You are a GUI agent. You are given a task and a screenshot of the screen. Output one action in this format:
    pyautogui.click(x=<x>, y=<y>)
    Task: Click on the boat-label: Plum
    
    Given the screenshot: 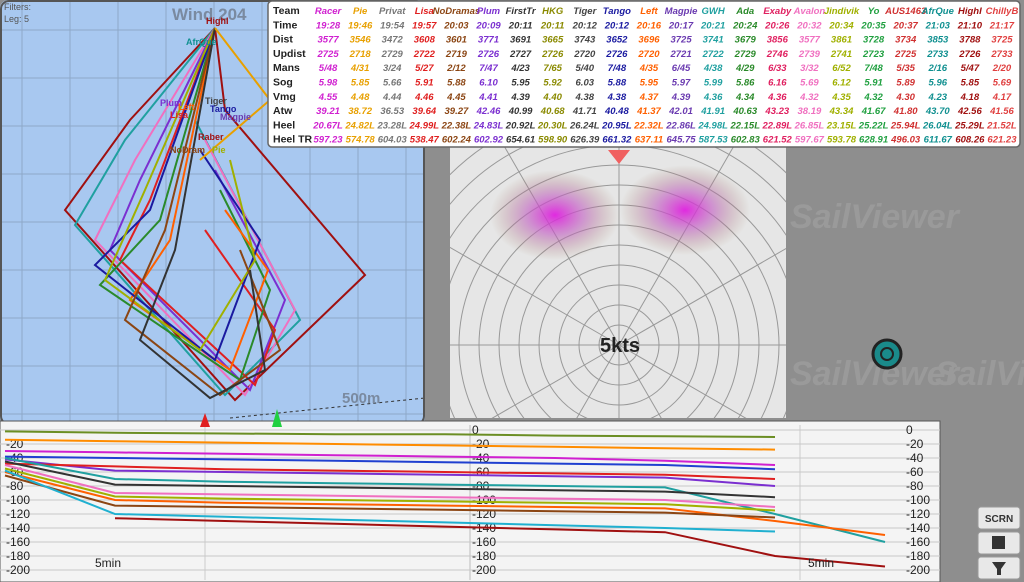 What is the action you would take?
    pyautogui.click(x=171, y=103)
    